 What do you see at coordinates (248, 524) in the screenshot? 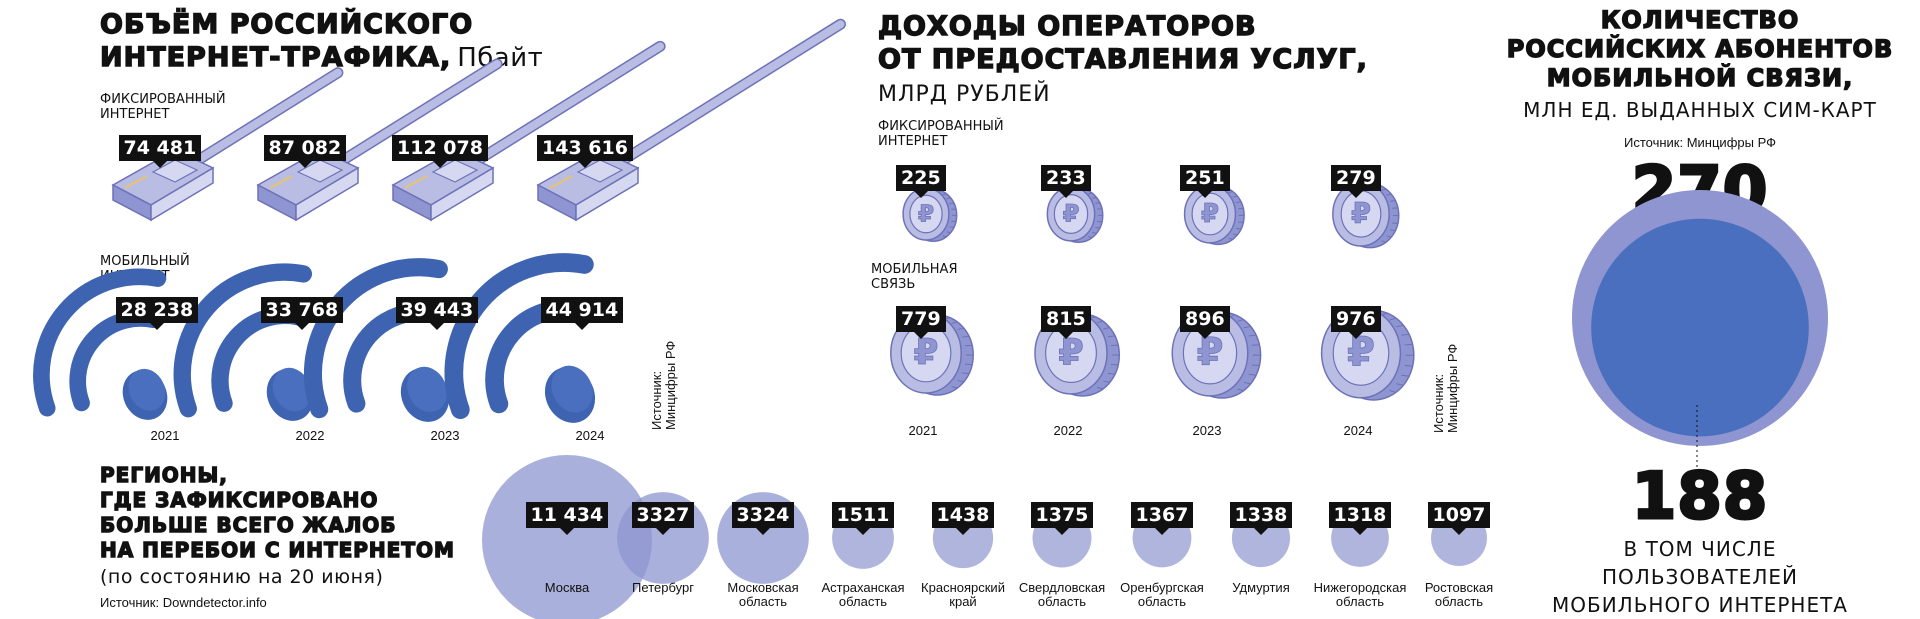
I see `regions-title-line3: больше всего жалоб` at bounding box center [248, 524].